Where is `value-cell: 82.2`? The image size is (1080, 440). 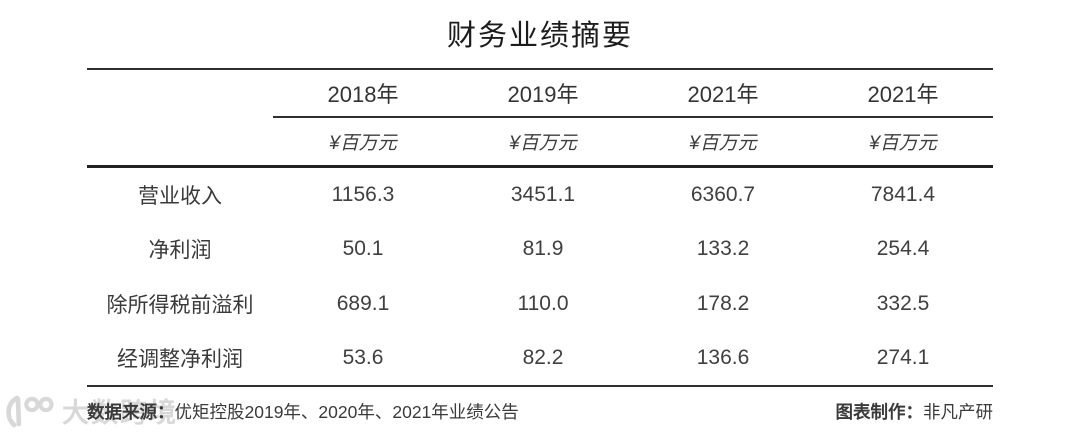 value-cell: 82.2 is located at coordinates (543, 358).